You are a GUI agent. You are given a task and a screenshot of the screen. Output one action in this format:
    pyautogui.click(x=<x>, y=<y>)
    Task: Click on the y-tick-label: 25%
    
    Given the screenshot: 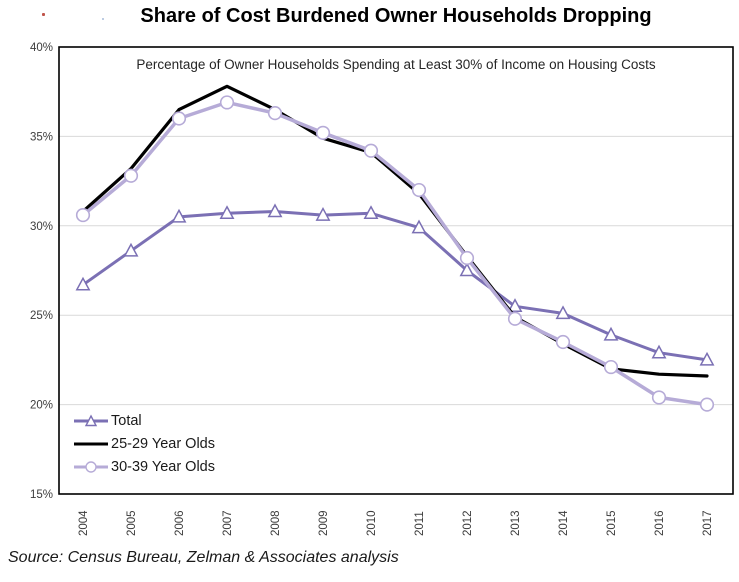 What is the action you would take?
    pyautogui.click(x=41, y=316)
    